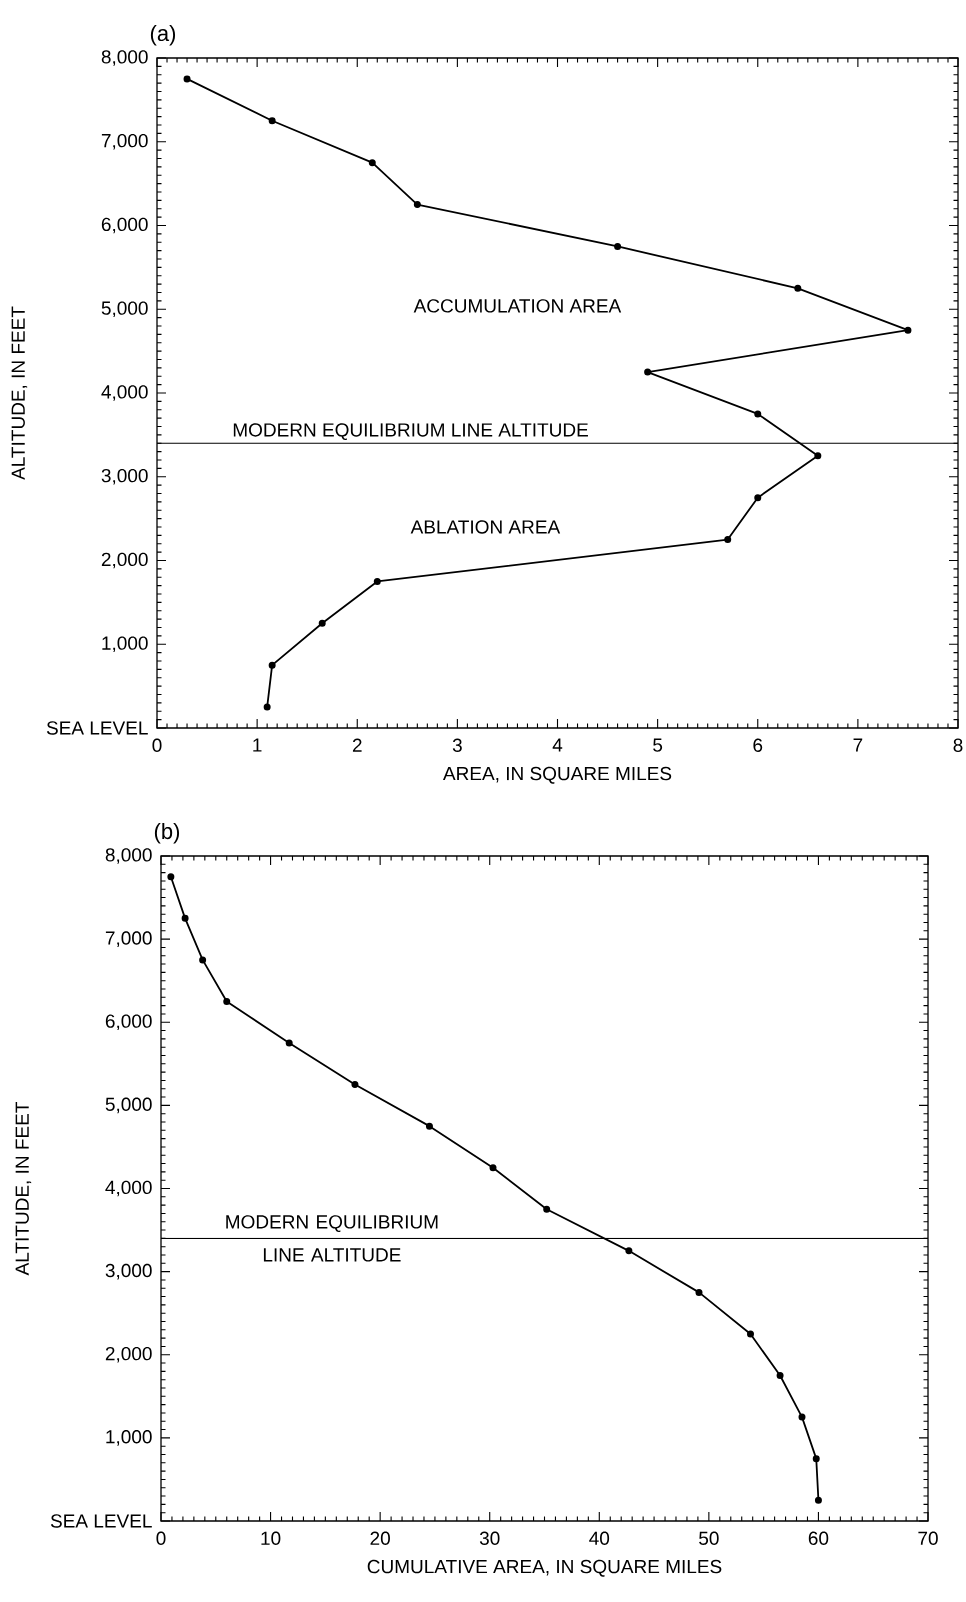  What do you see at coordinates (544, 1568) in the screenshot?
I see `x-axis-title: CUMULATIVE AREA, IN SQUARE MILES` at bounding box center [544, 1568].